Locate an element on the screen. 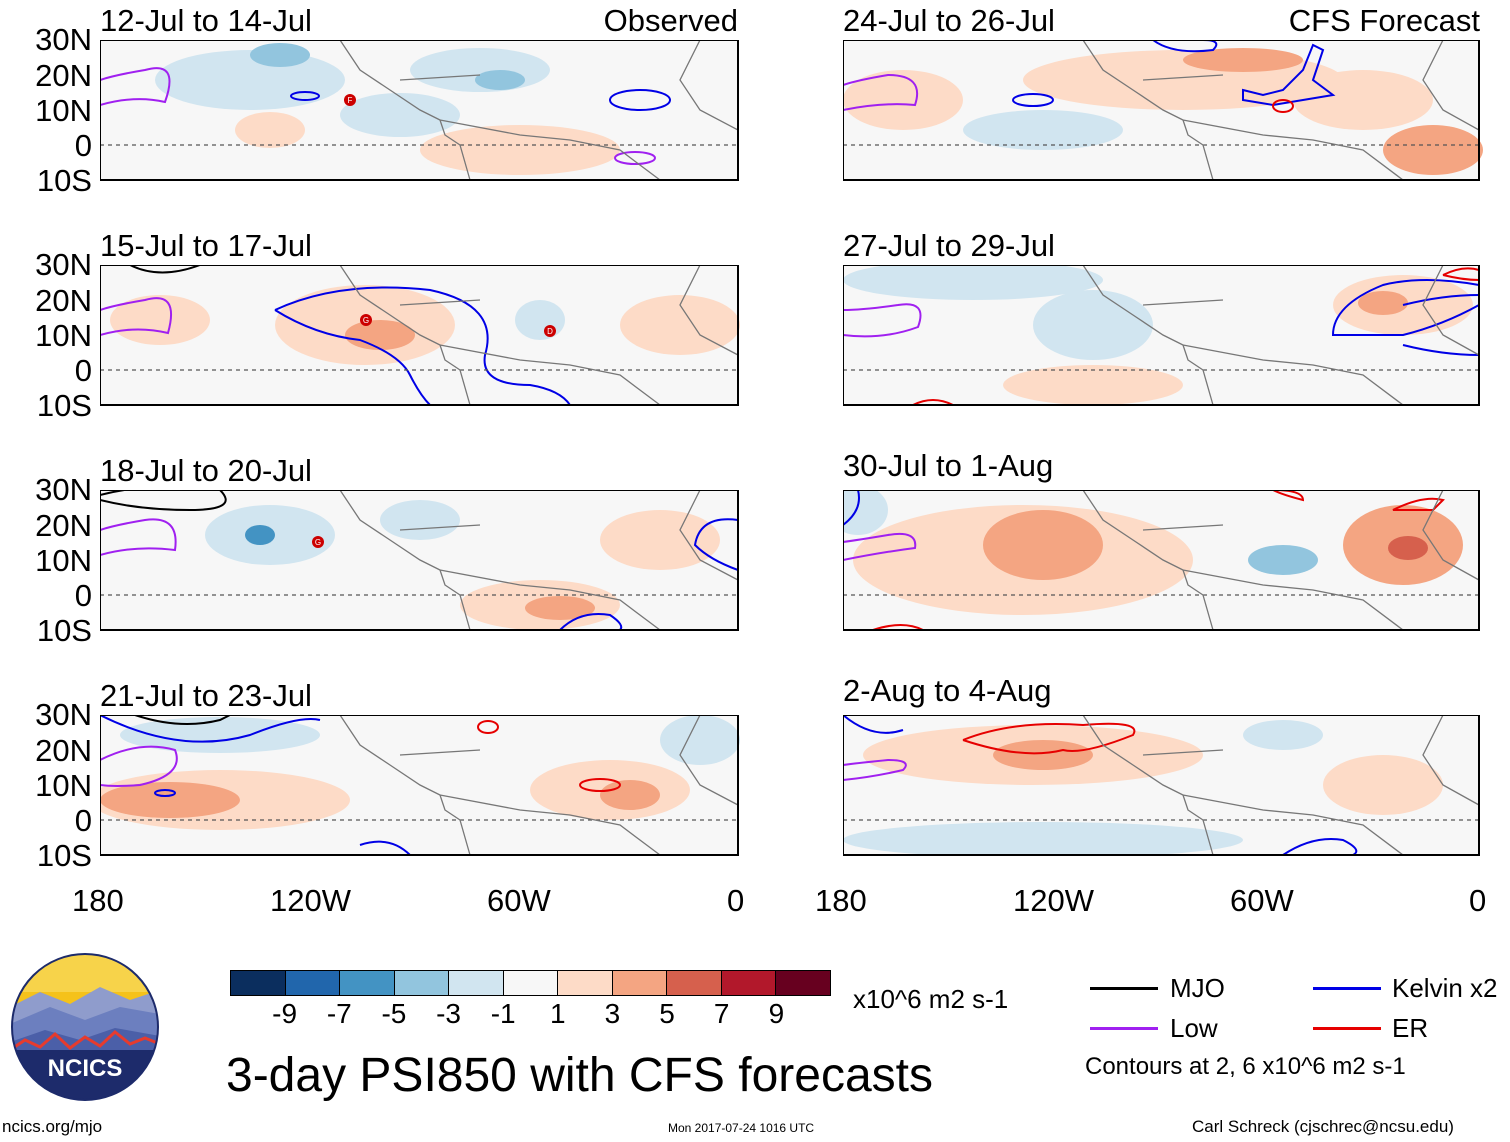 The height and width of the screenshot is (1142, 1510). colorbar-tick-label: 9 is located at coordinates (776, 1013).